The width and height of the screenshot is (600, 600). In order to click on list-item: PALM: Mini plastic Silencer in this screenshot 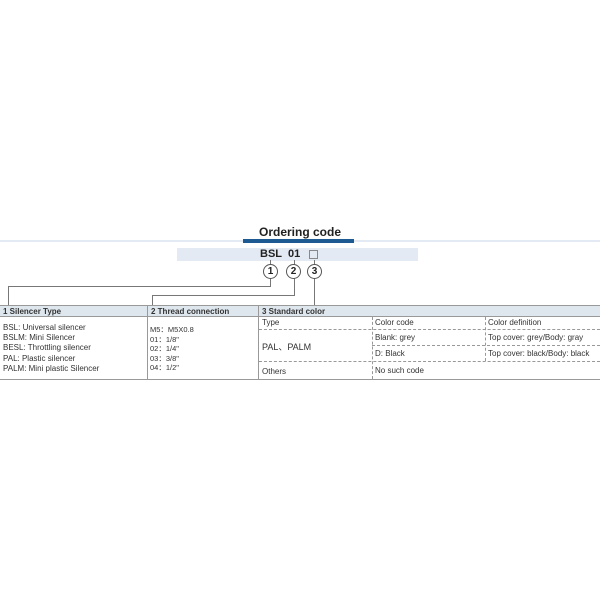, I will do `click(51, 368)`.